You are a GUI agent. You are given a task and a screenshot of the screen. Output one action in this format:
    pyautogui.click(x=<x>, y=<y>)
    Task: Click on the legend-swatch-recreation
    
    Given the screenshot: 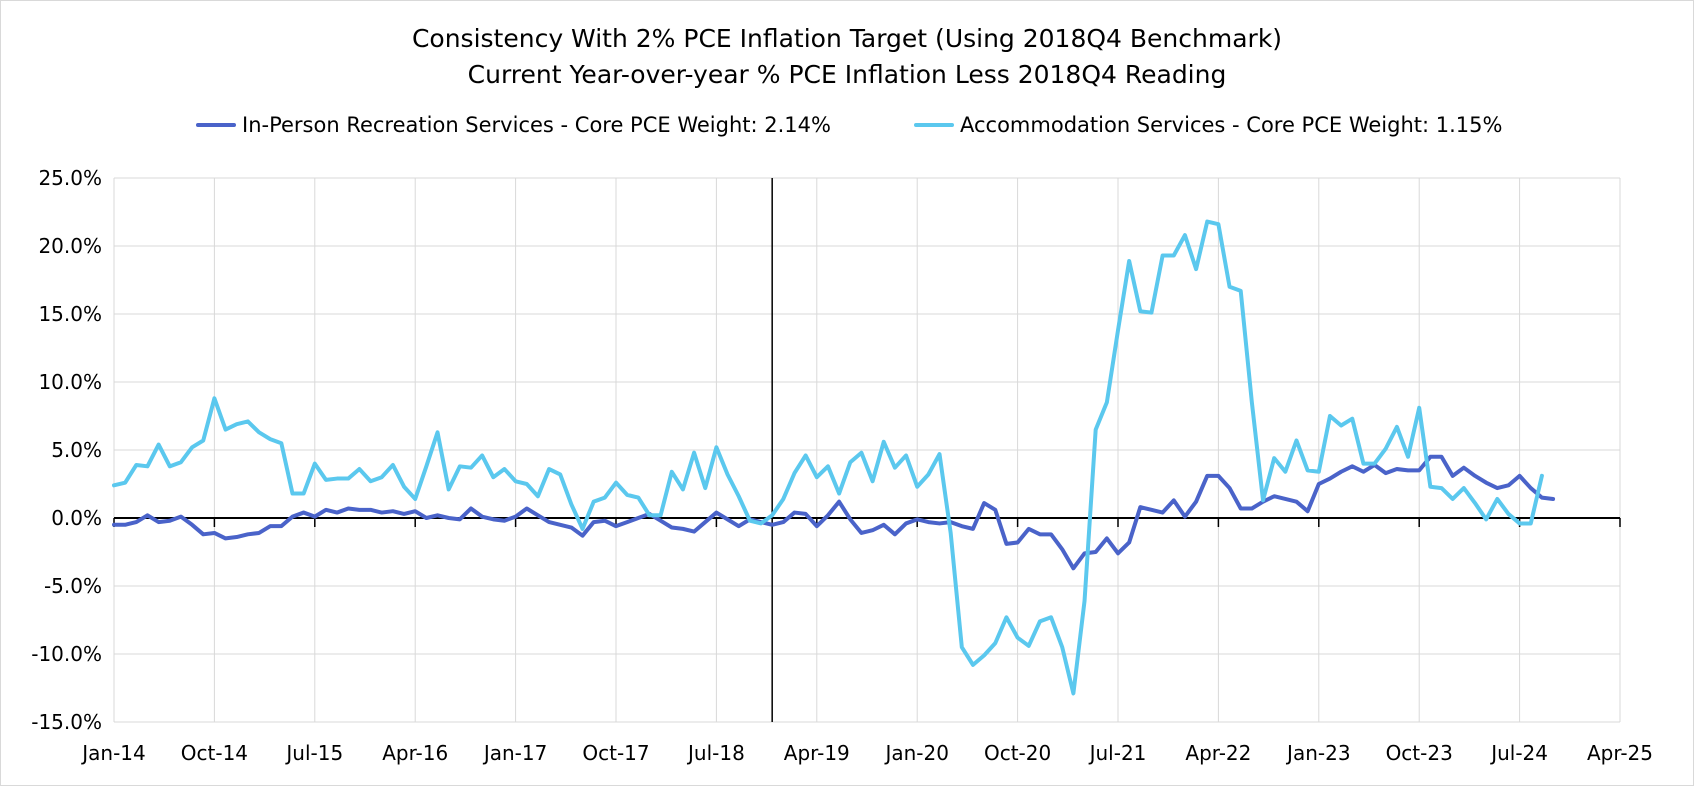 What is the action you would take?
    pyautogui.click(x=216, y=125)
    